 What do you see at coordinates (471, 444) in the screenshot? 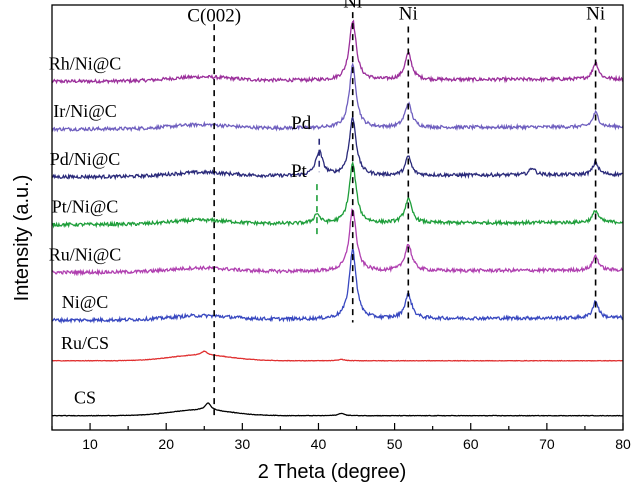
I see `x-tick-label-60: 60` at bounding box center [471, 444].